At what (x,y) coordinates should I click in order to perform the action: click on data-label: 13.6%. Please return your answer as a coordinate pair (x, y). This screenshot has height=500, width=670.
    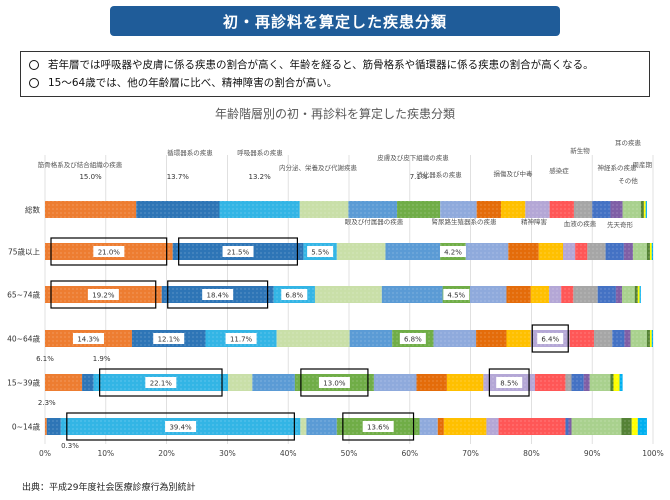
    Looking at the image, I should click on (378, 428).